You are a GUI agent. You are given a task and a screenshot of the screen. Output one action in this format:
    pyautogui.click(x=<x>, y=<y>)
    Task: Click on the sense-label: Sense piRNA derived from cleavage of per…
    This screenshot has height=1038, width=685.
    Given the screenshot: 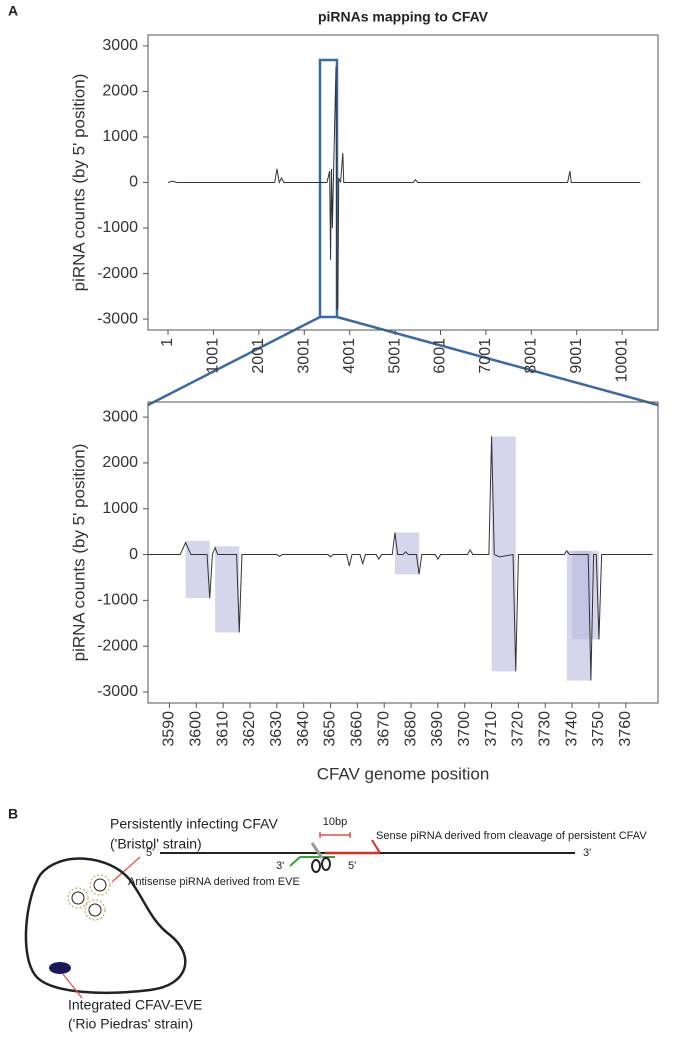 What is the action you would take?
    pyautogui.click(x=511, y=836)
    